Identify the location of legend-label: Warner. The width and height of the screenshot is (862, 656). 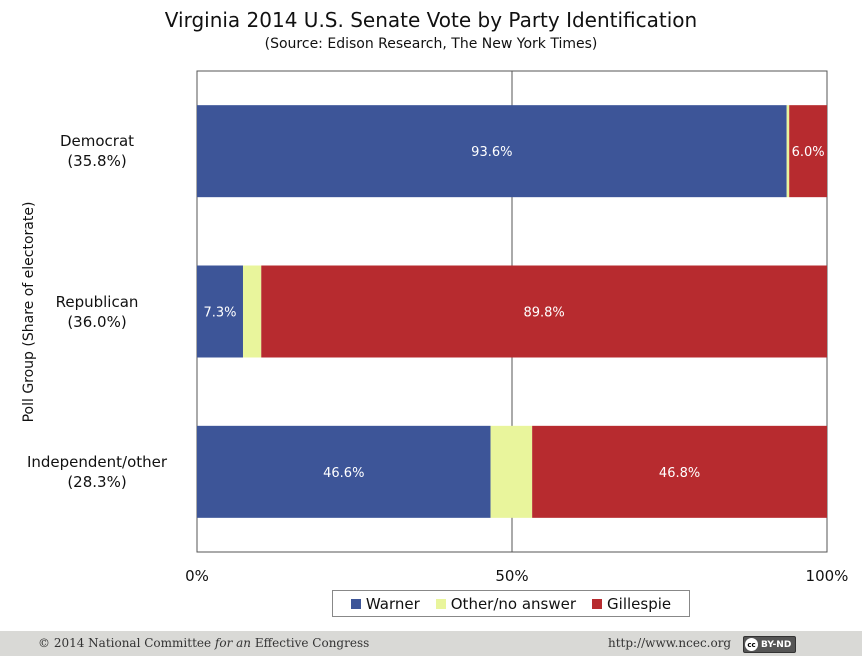
(392, 603).